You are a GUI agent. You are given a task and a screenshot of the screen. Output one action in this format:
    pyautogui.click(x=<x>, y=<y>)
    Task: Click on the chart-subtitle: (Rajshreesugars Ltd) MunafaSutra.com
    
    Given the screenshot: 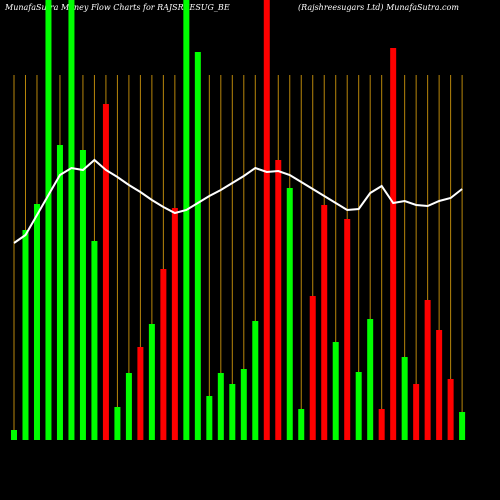 What is the action you would take?
    pyautogui.click(x=378, y=7)
    